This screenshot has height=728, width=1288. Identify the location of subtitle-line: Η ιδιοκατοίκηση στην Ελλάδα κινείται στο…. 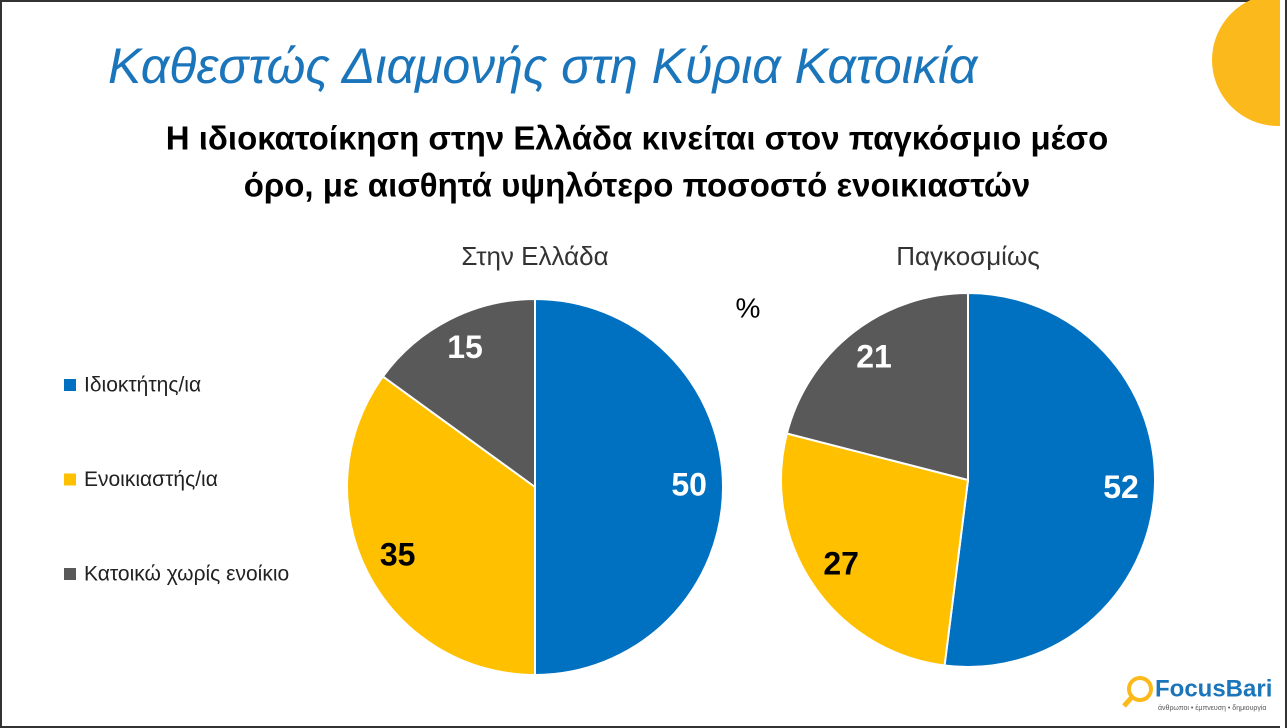
(637, 138).